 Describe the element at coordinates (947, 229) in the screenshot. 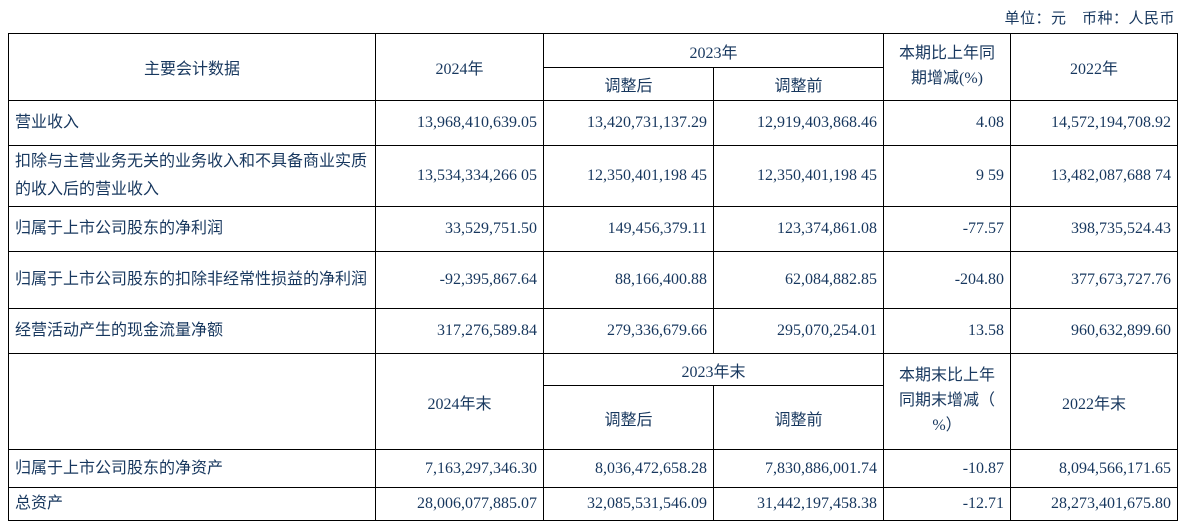

I see `cell-change: -77.57` at that location.